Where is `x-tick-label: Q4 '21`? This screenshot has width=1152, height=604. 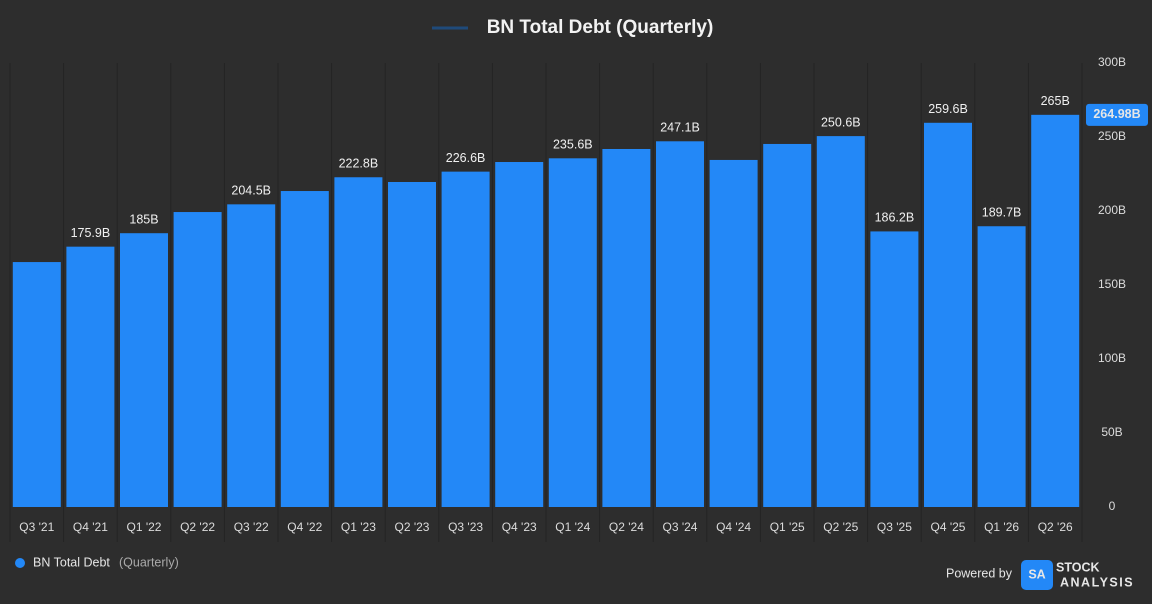 x-tick-label: Q4 '21 is located at coordinates (90, 527).